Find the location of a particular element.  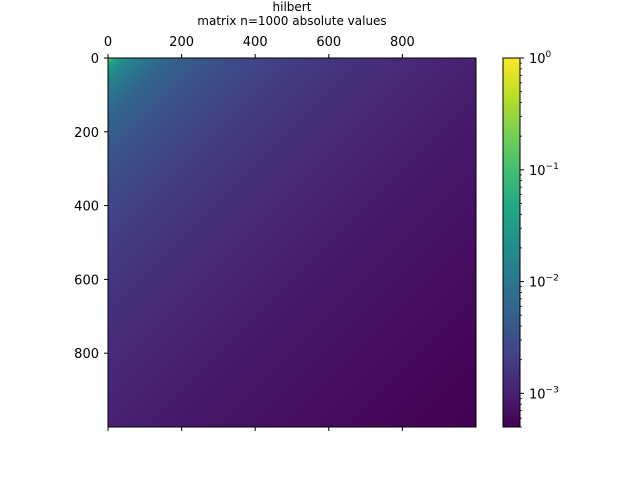

x-tick-label: 0 is located at coordinates (108, 42).